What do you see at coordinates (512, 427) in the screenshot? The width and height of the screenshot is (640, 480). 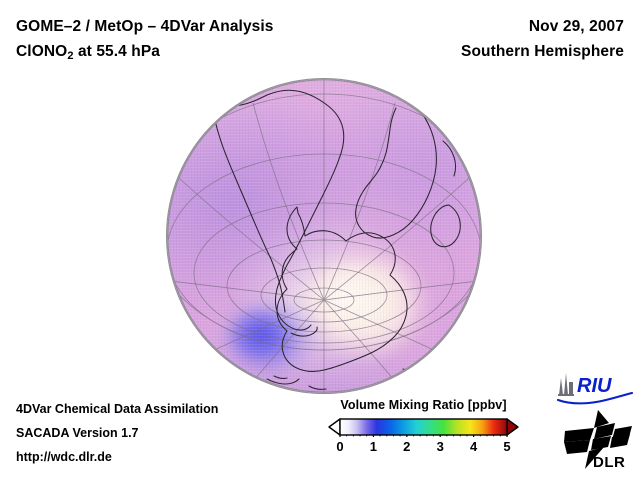 I see `colorbar-extend-max` at bounding box center [512, 427].